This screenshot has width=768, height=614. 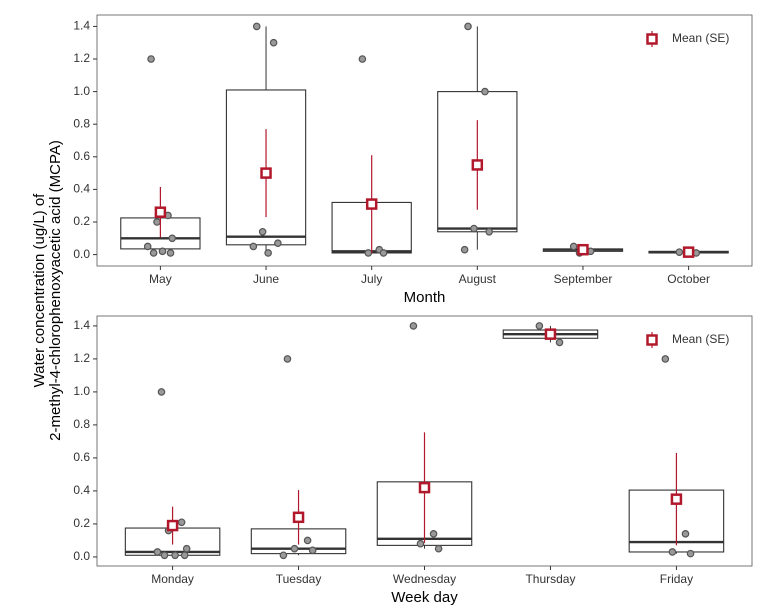 What do you see at coordinates (299, 579) in the screenshot?
I see `x-tick-label: Tuesday` at bounding box center [299, 579].